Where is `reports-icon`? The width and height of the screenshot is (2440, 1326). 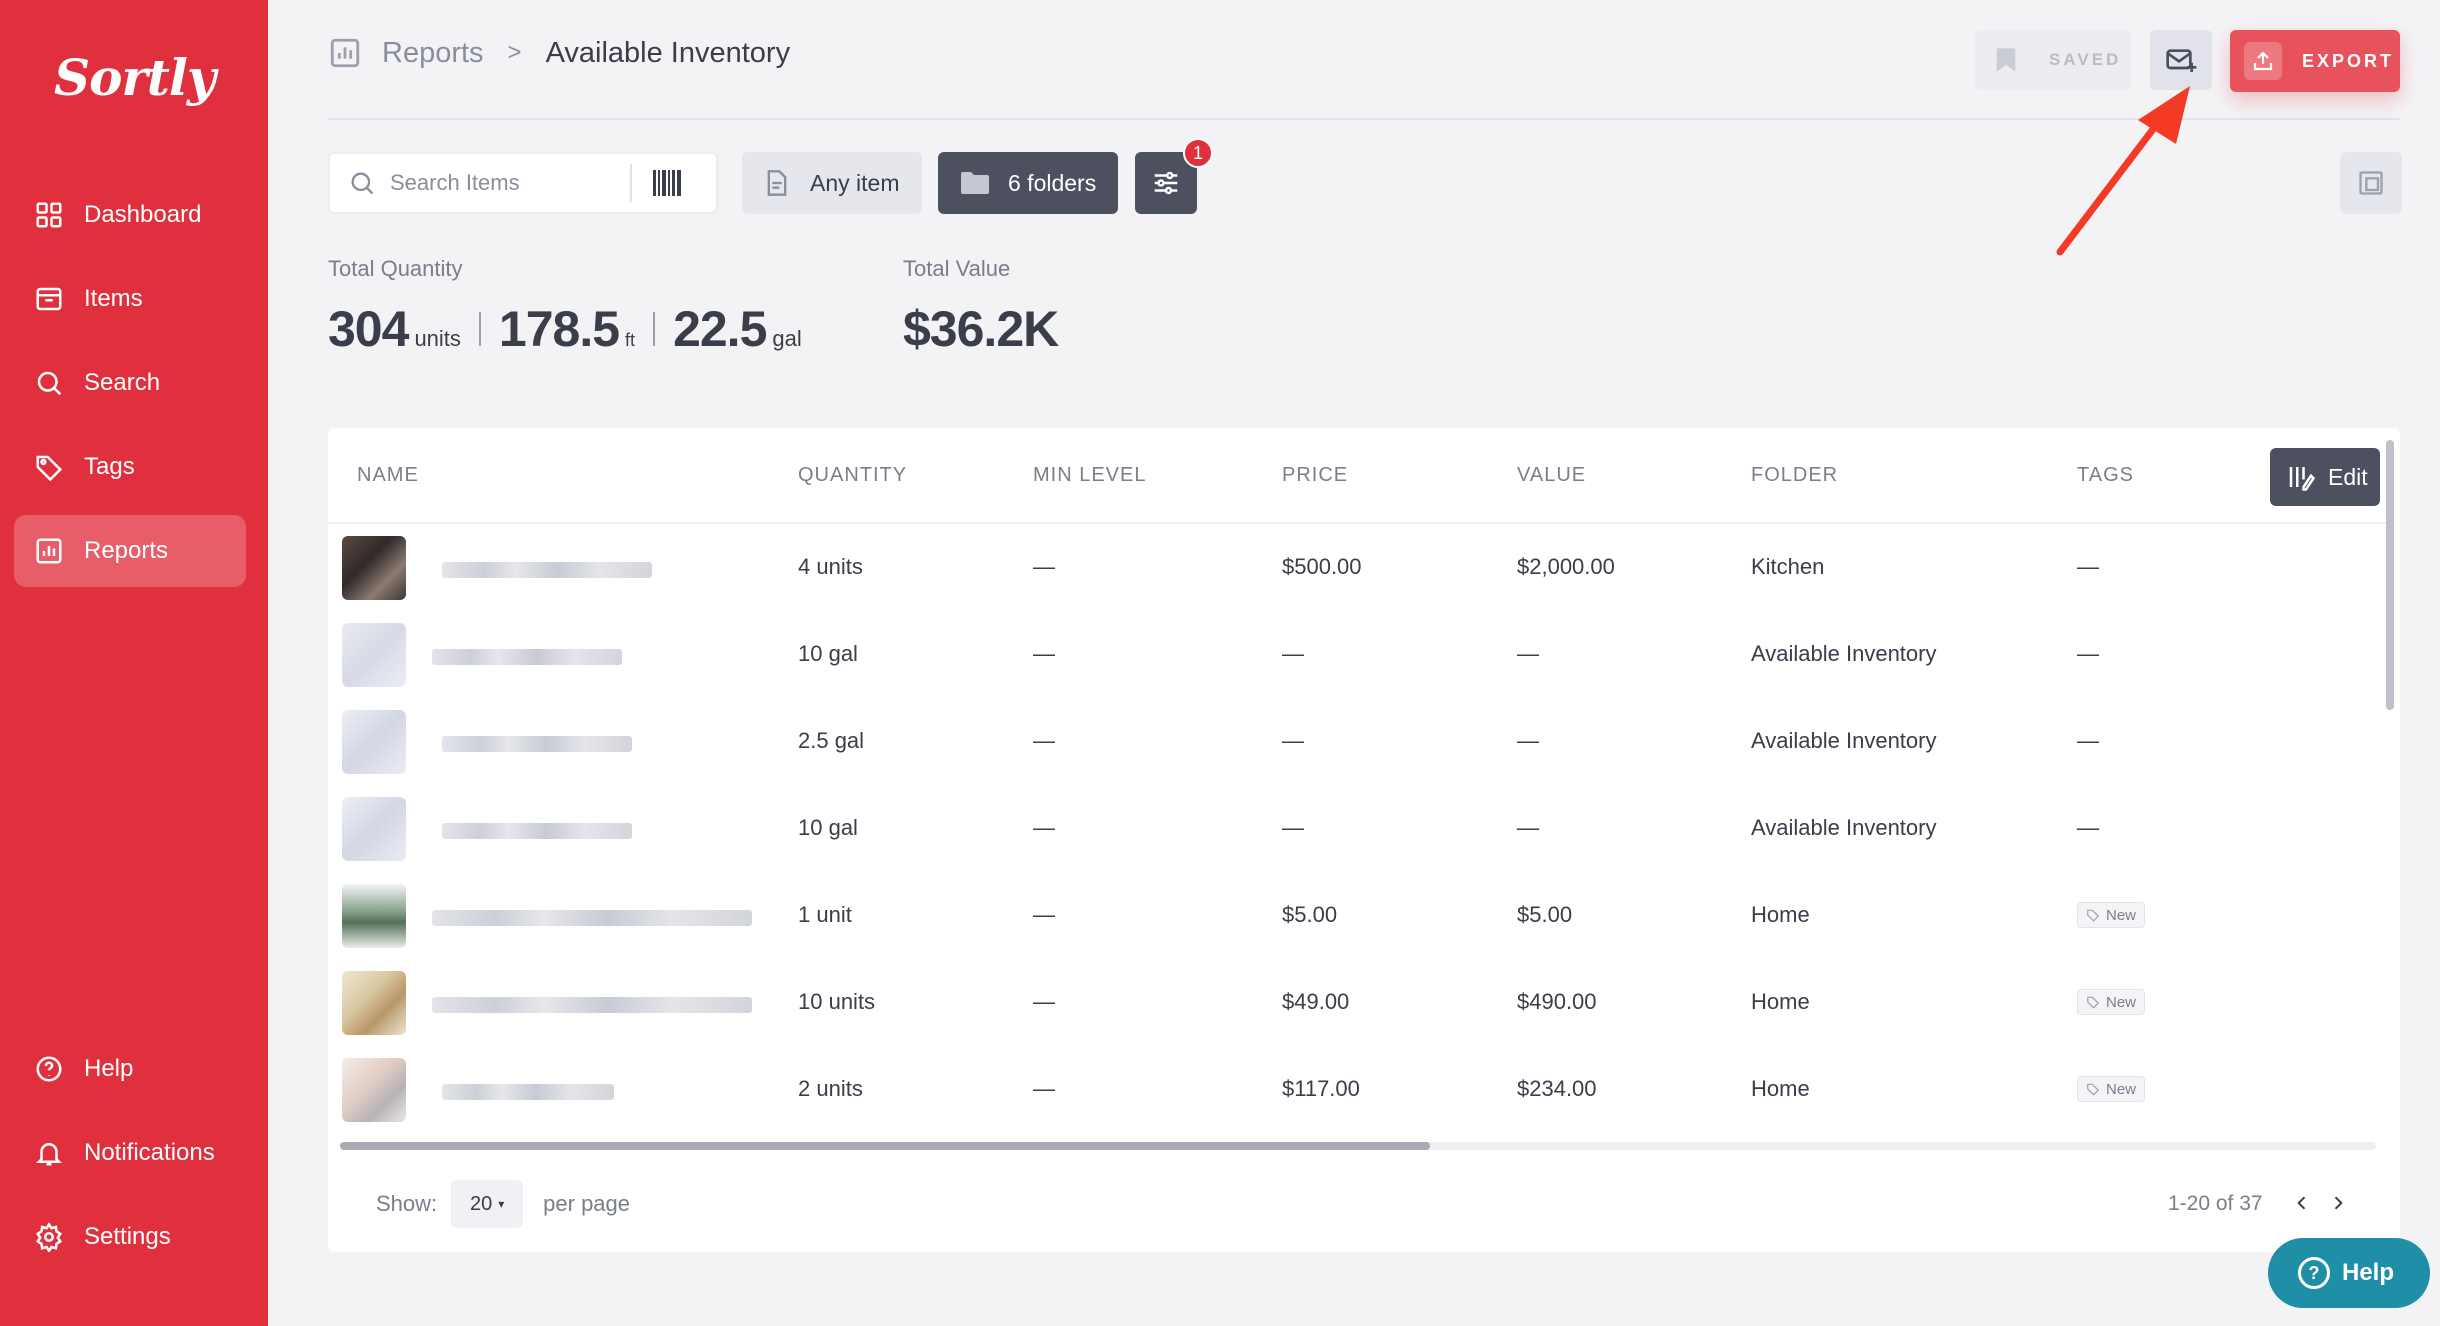 reports-icon is located at coordinates (49, 551).